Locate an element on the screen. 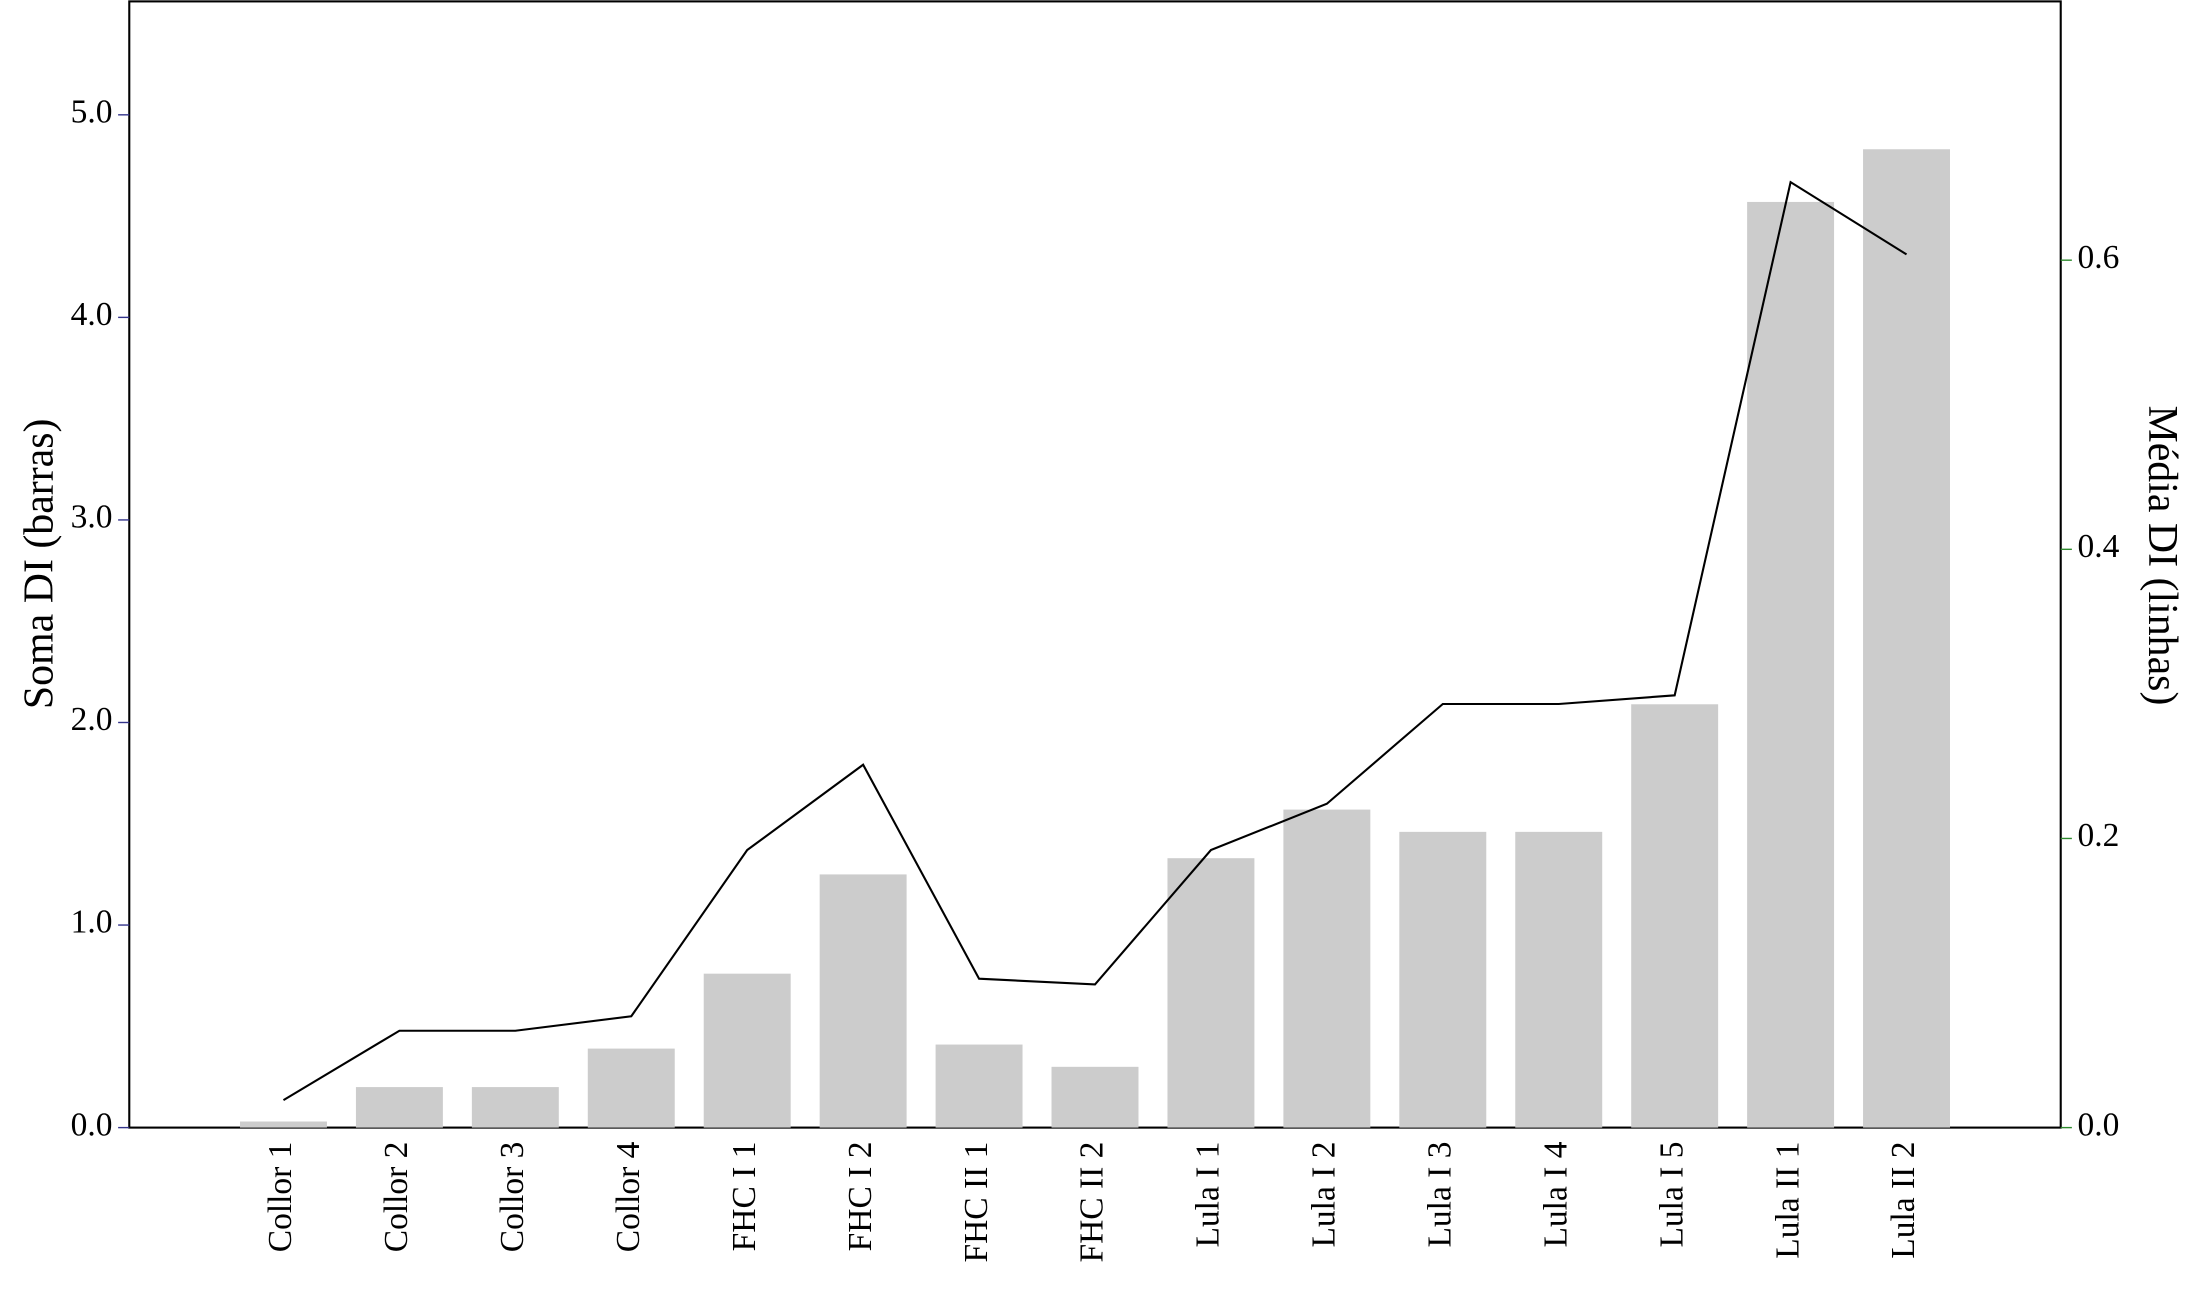  y-tick-label: 1.0 is located at coordinates (92, 922).